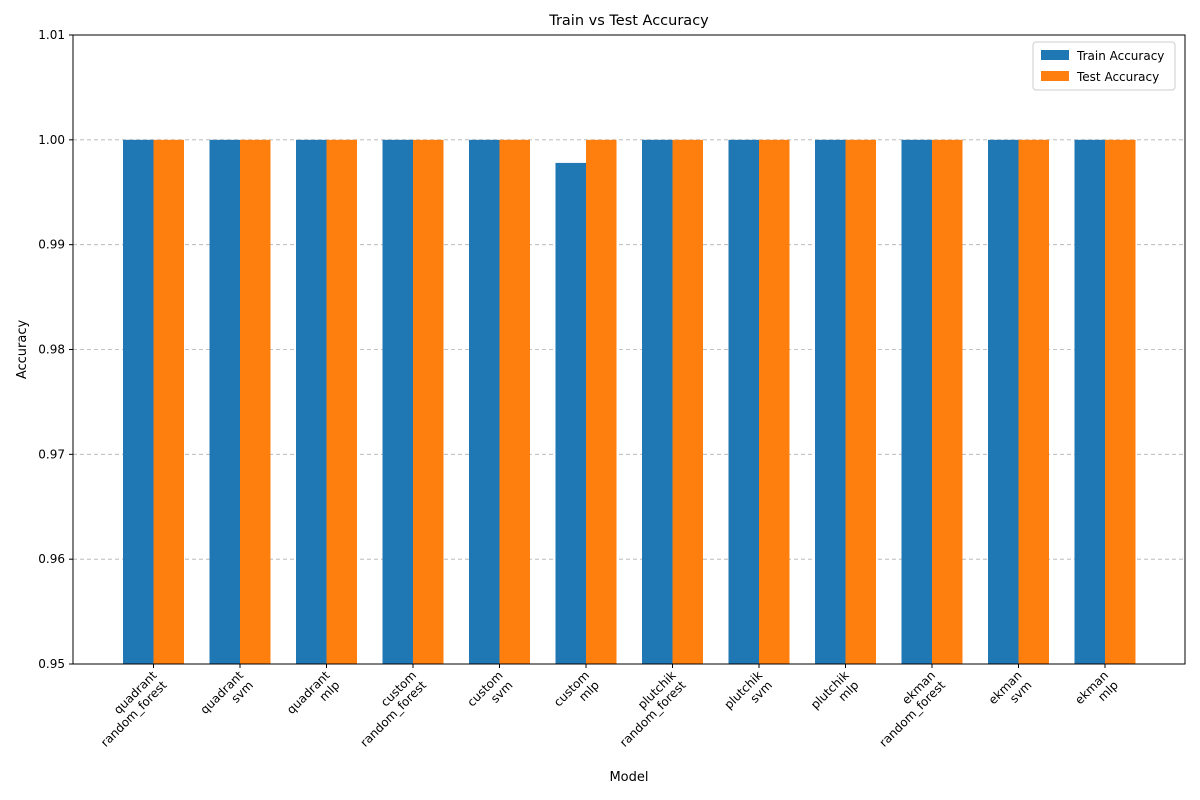 This screenshot has width=1200, height=800. Describe the element at coordinates (51, 35) in the screenshot. I see `y-tick-label: 1.01` at that location.